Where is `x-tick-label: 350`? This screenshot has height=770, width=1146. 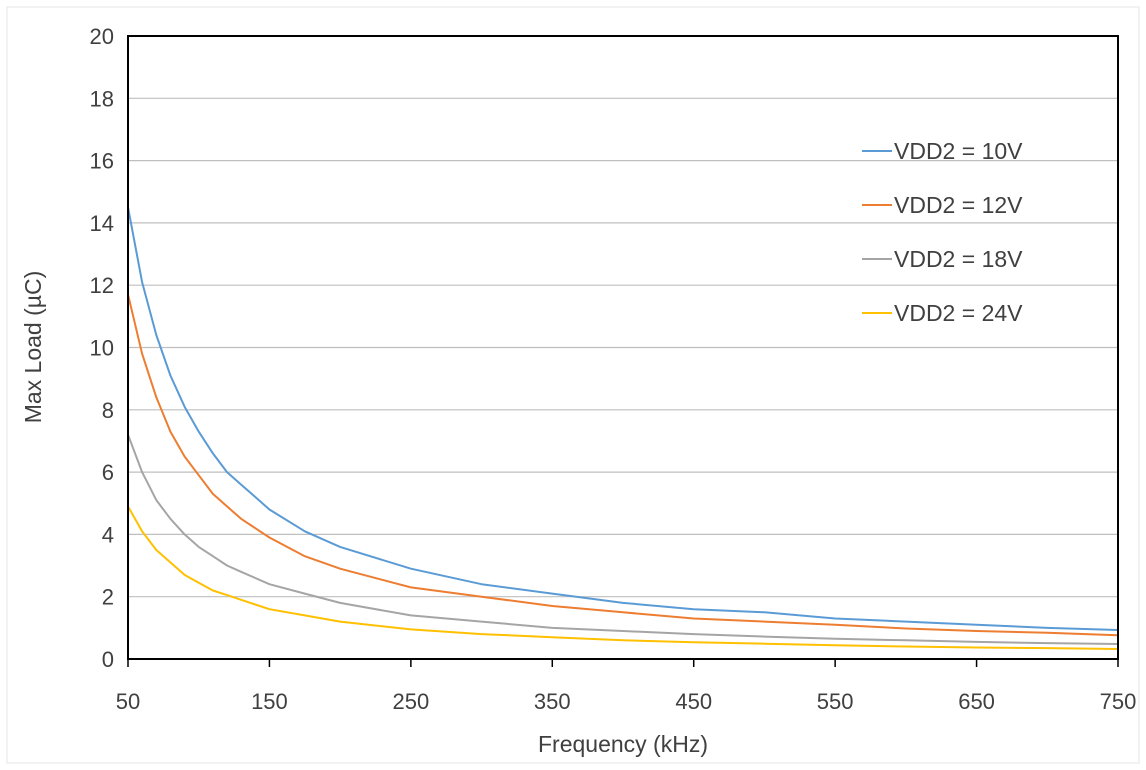
x-tick-label: 350 is located at coordinates (552, 701).